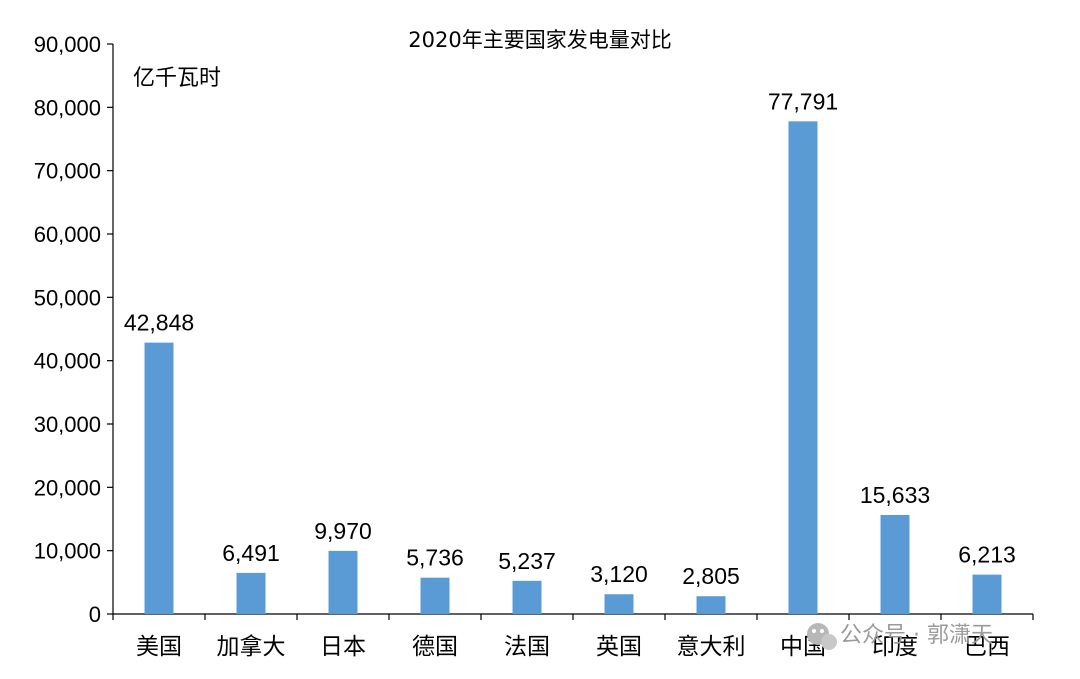 The height and width of the screenshot is (679, 1080). What do you see at coordinates (67, 297) in the screenshot?
I see `y-tick-label: 50,000` at bounding box center [67, 297].